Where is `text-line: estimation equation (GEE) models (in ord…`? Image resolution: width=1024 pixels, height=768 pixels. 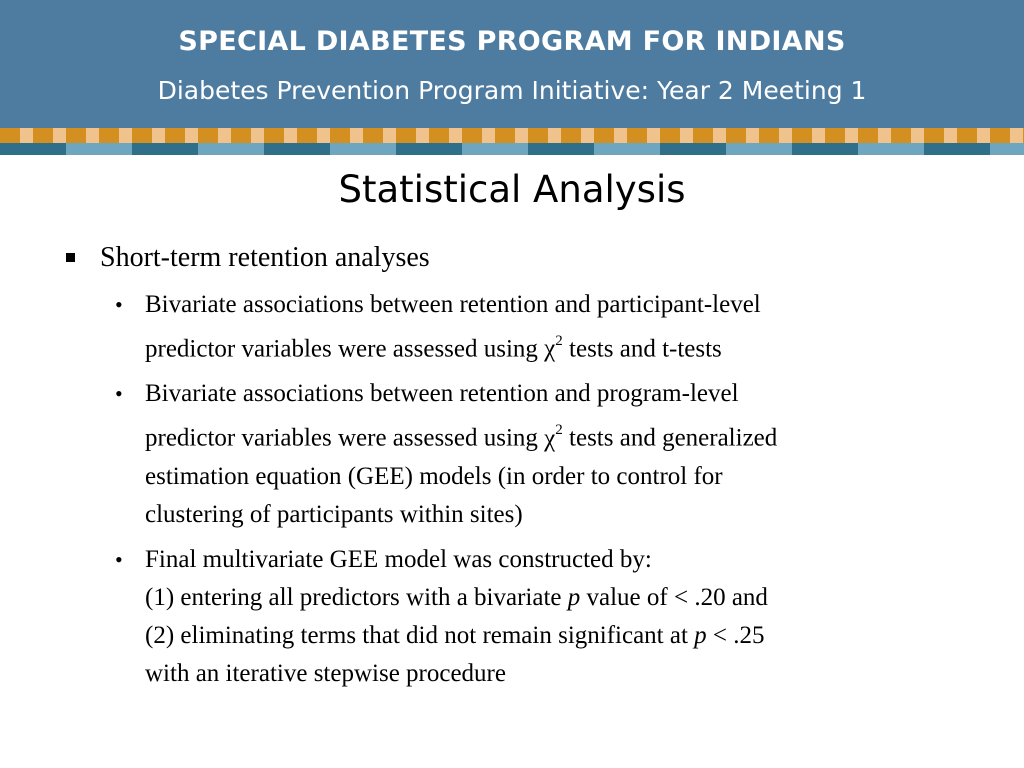
text-line: estimation equation (GEE) models (in ord… is located at coordinates (434, 476).